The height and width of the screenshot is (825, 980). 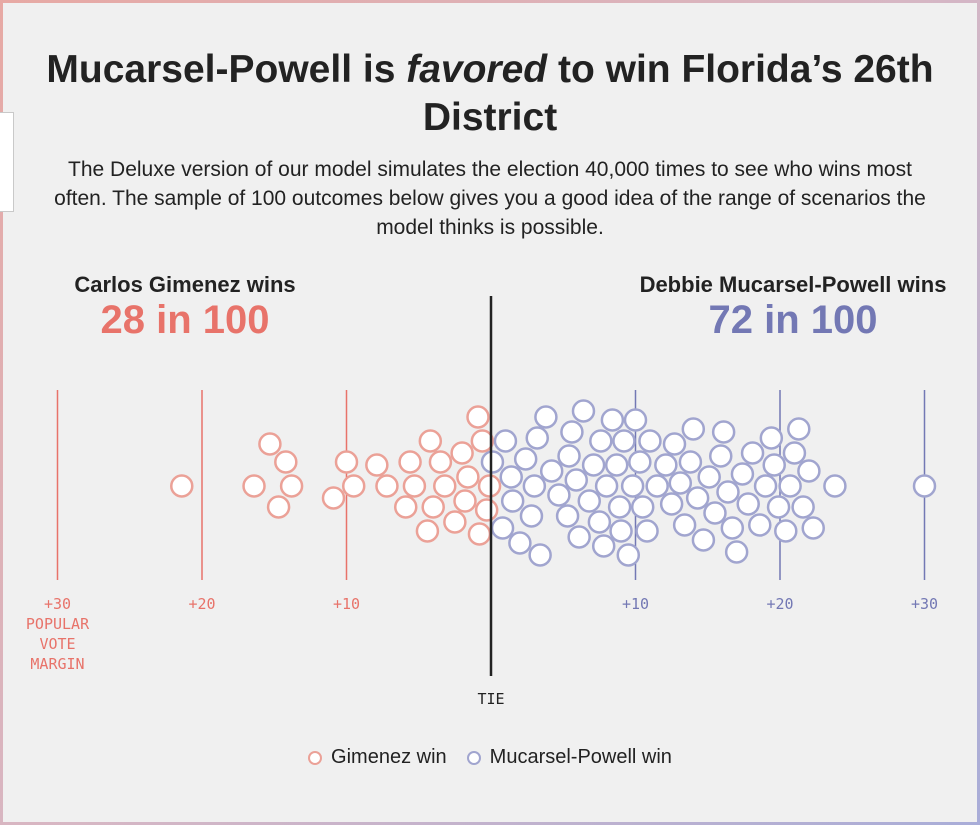 What do you see at coordinates (477, 69) in the screenshot?
I see `title-emphasis: favored` at bounding box center [477, 69].